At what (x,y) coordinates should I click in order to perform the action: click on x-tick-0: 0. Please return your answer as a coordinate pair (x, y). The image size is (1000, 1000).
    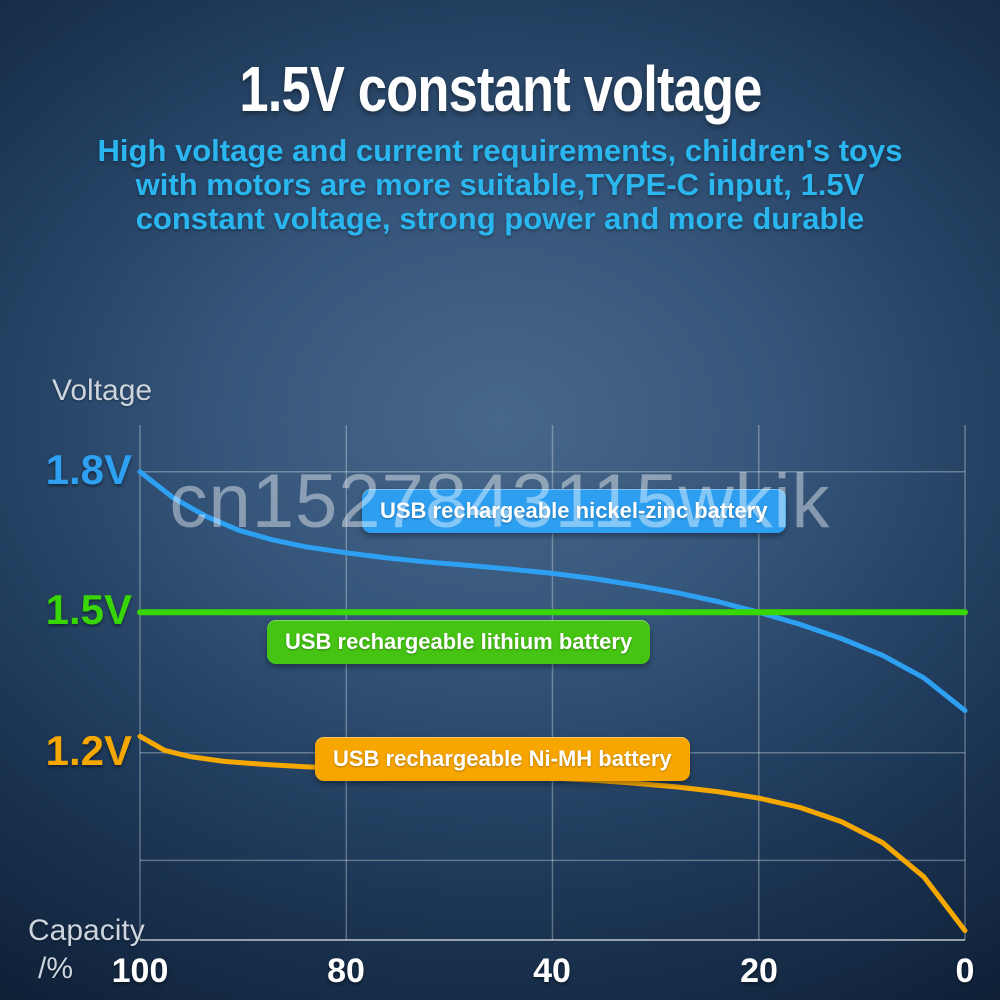
    Looking at the image, I should click on (965, 971).